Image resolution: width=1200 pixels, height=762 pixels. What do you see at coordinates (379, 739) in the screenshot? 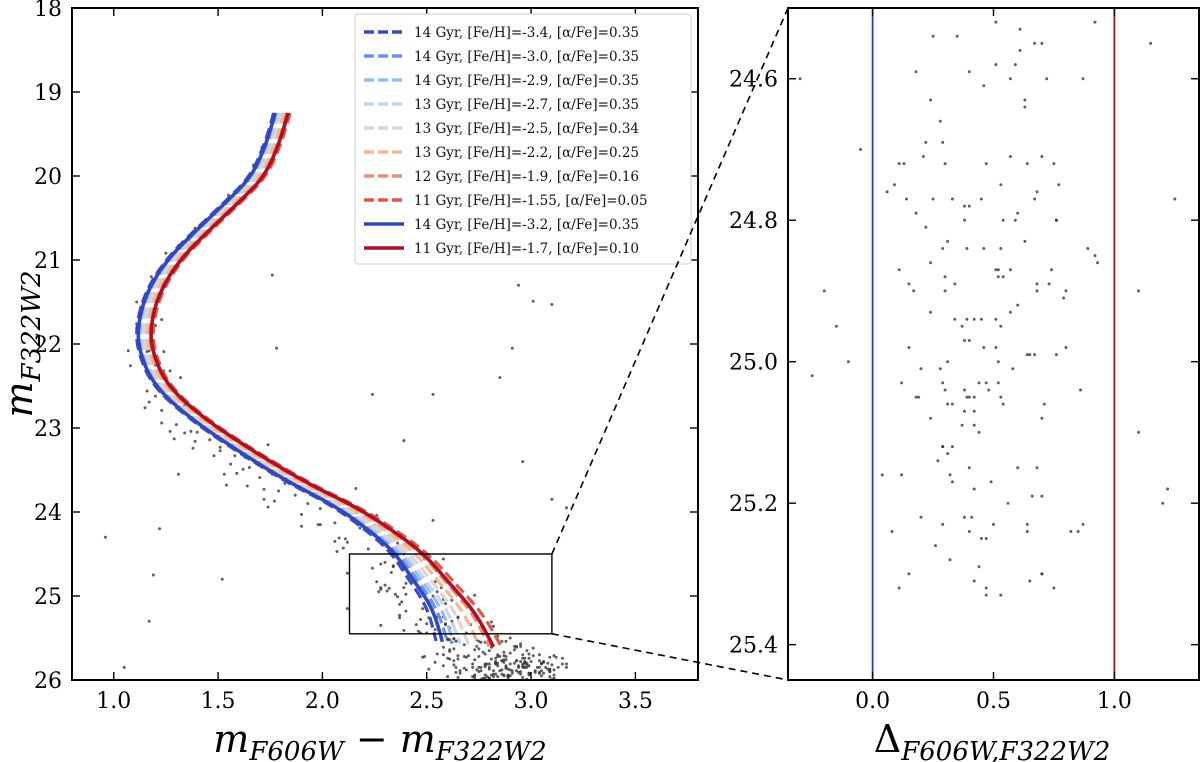
I see `cmd-x-axis-label: mF606W − mF322W2` at bounding box center [379, 739].